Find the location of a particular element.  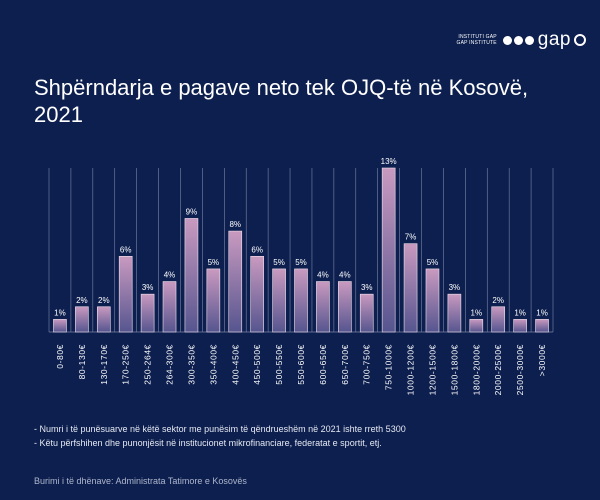

value-label-9: 6% is located at coordinates (257, 249).